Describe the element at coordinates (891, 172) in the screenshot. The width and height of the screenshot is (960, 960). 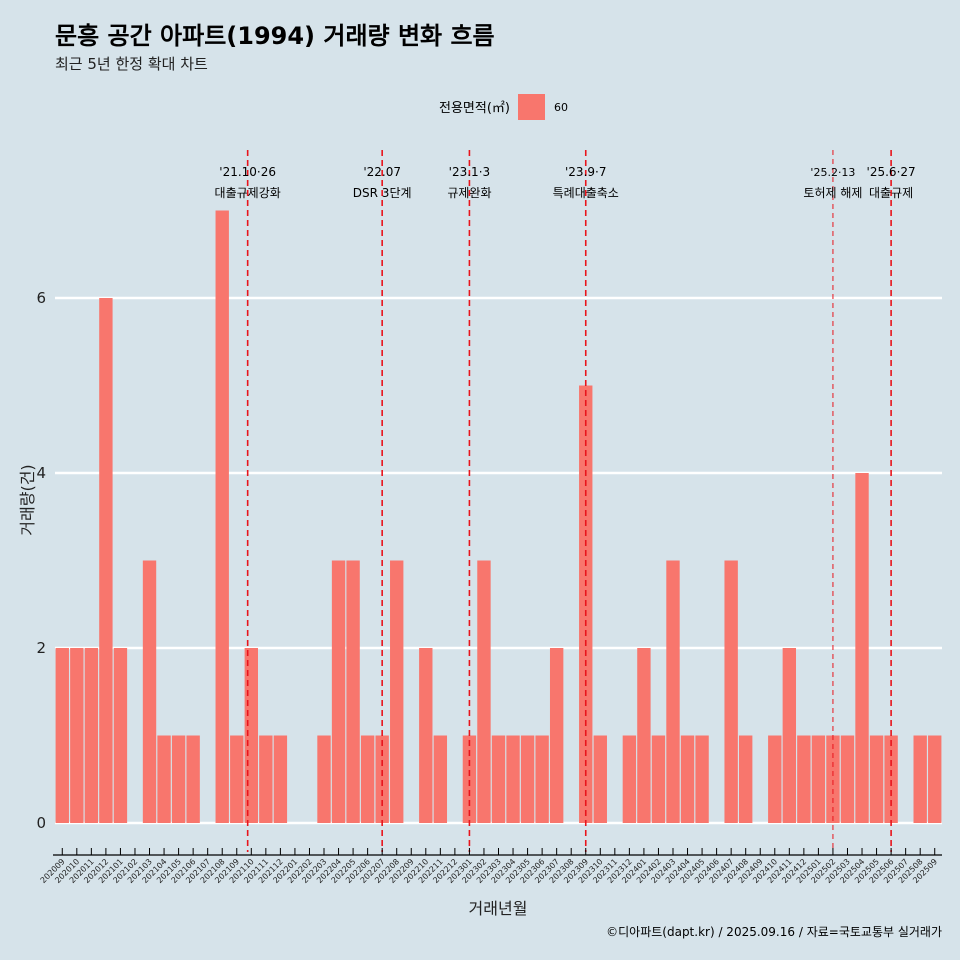
I see `event-date-label: '25.6·27` at that location.